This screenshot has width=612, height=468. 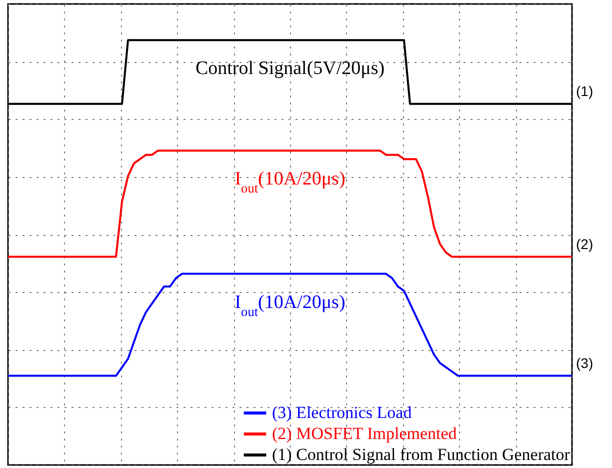 What do you see at coordinates (342, 412) in the screenshot?
I see `legend-label: (3) Electronics Load` at bounding box center [342, 412].